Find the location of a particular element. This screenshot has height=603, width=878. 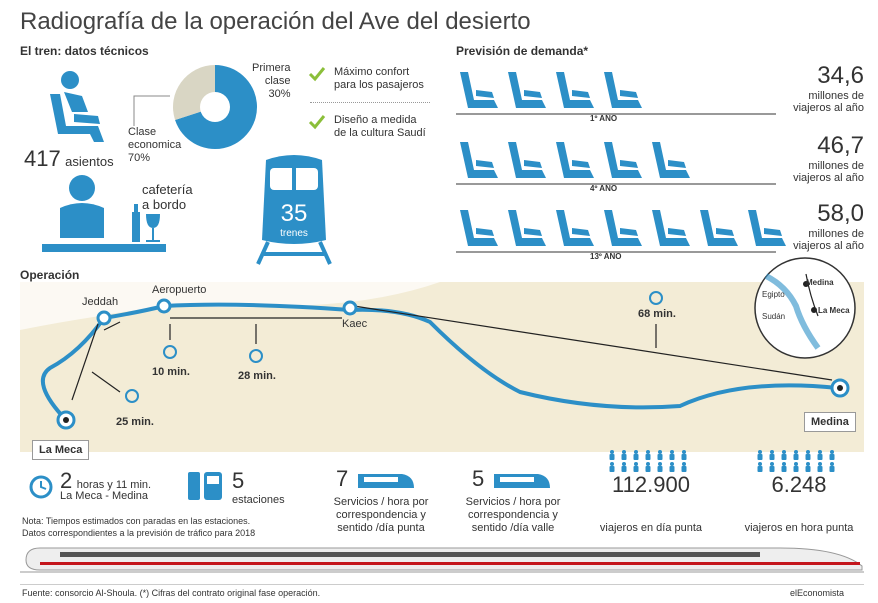

peak-line2: correspondencia y is located at coordinates (381, 515).